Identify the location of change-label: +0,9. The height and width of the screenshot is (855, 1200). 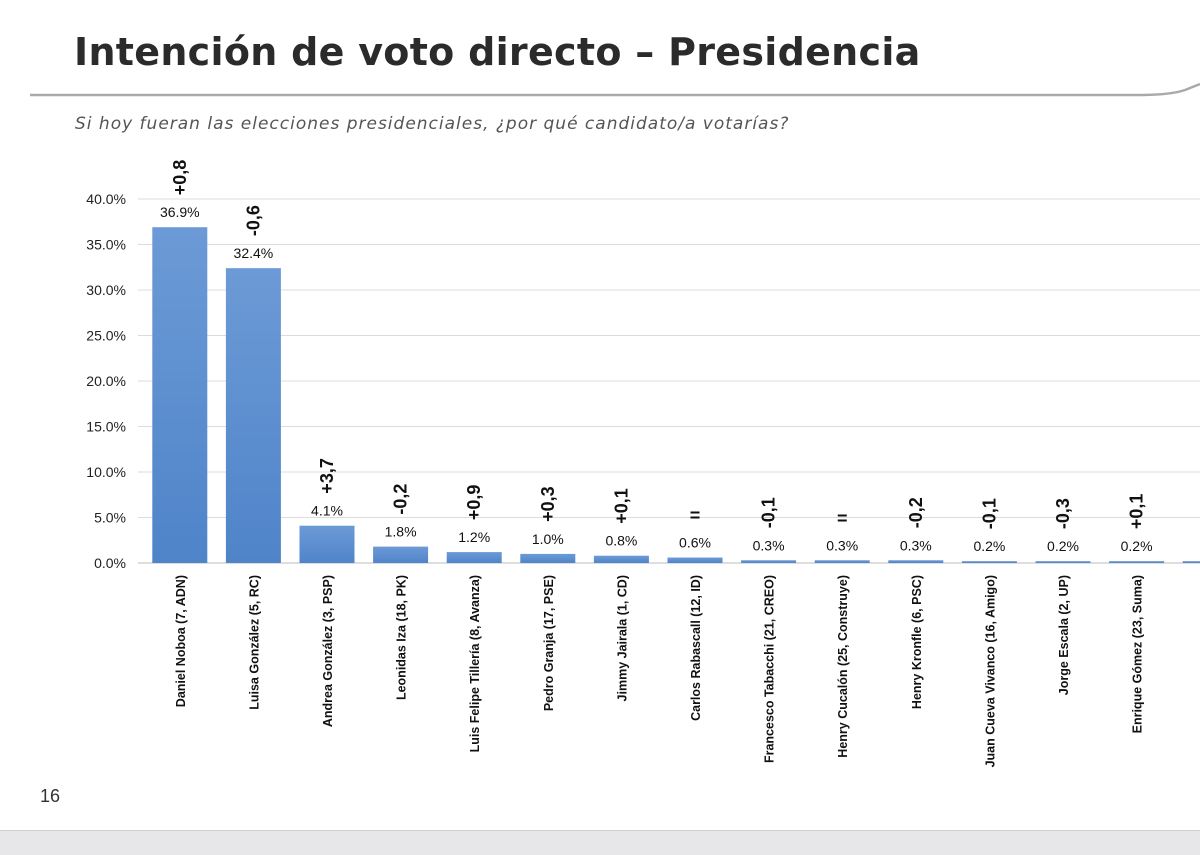
(474, 503).